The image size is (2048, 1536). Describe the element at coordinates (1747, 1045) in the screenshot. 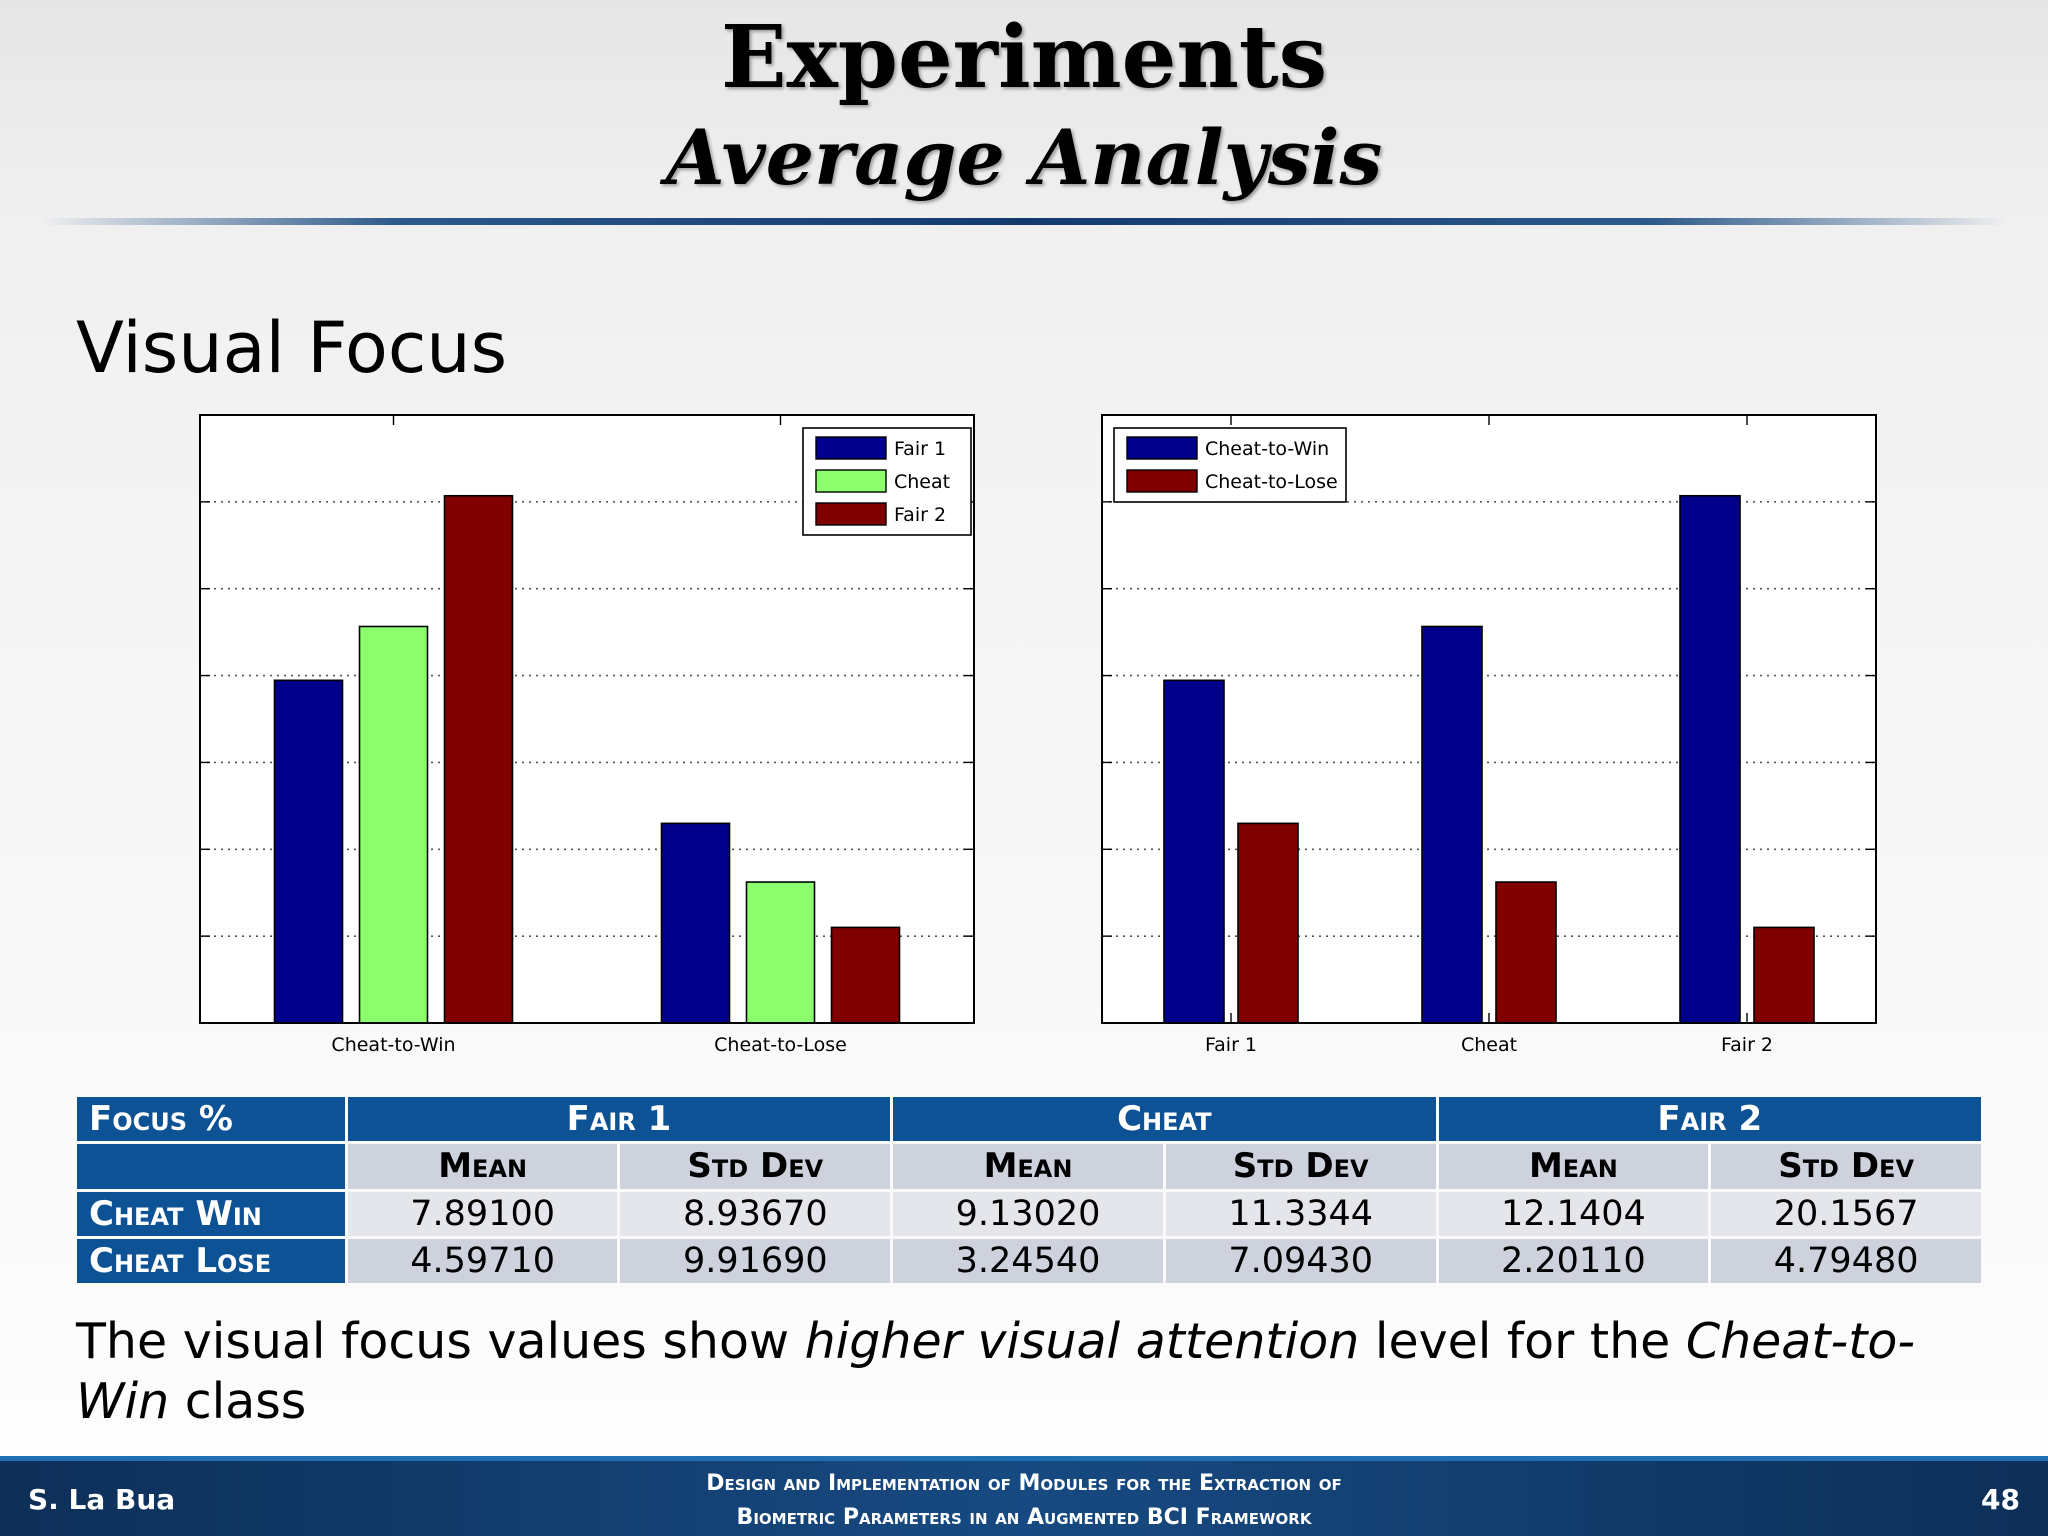

I see `x-tick-label: Fair 2` at that location.